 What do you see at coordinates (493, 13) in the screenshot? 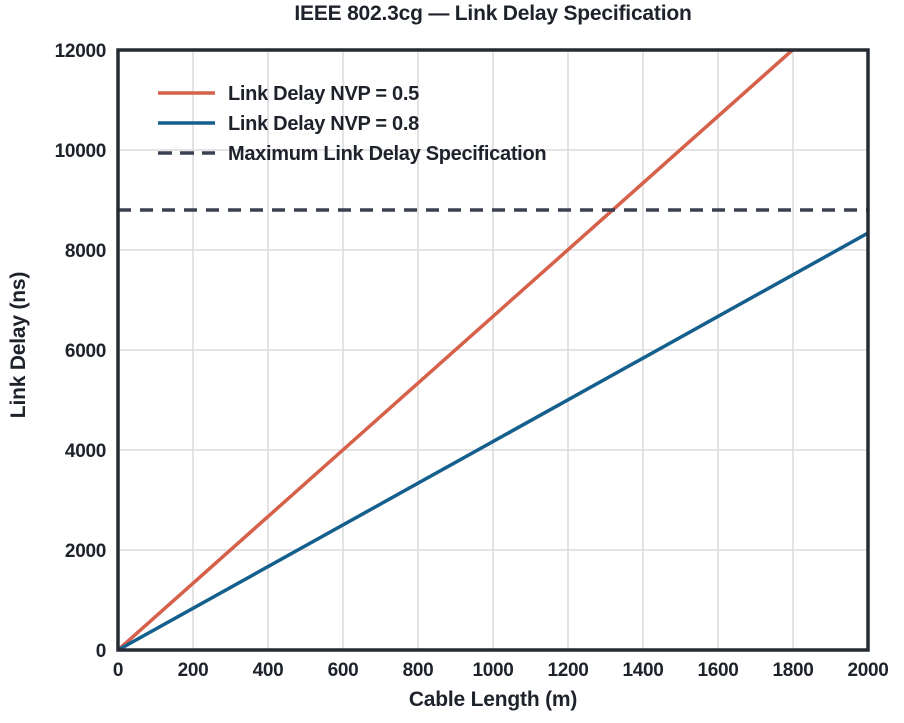
I see `chart-title: IEEE 802.3cg — Link Delay Specification` at bounding box center [493, 13].